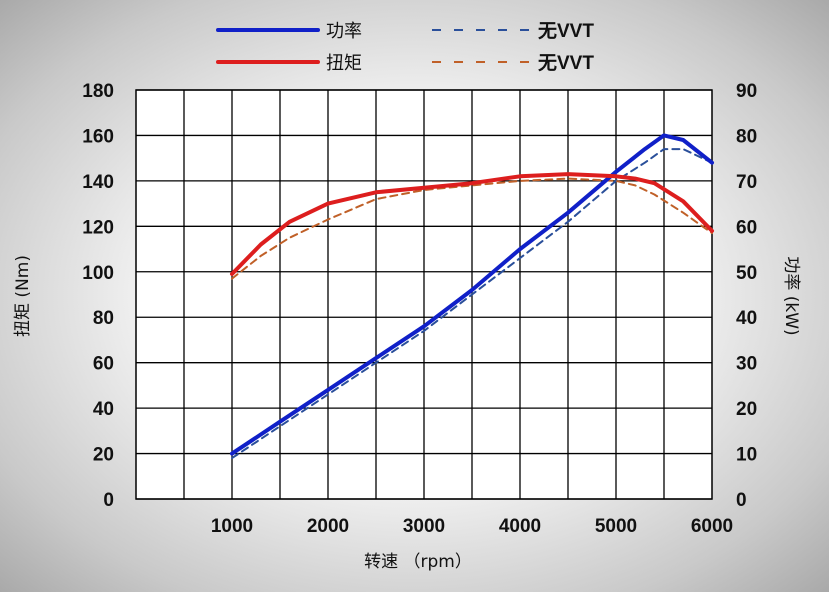 This screenshot has height=592, width=829. What do you see at coordinates (566, 31) in the screenshot?
I see `legend-label-power-novvt: 无VVT` at bounding box center [566, 31].